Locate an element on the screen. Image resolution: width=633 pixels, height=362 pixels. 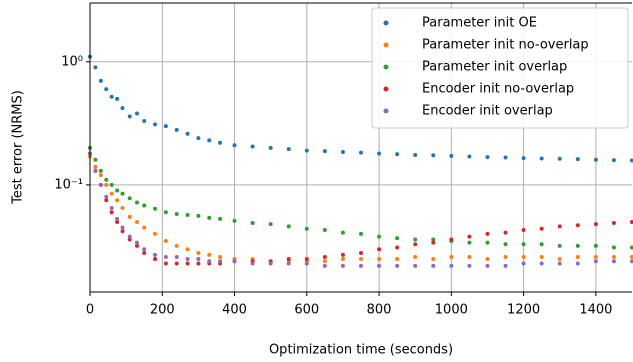
x-axis-label: Optimization time (seconds) is located at coordinates (361, 350).